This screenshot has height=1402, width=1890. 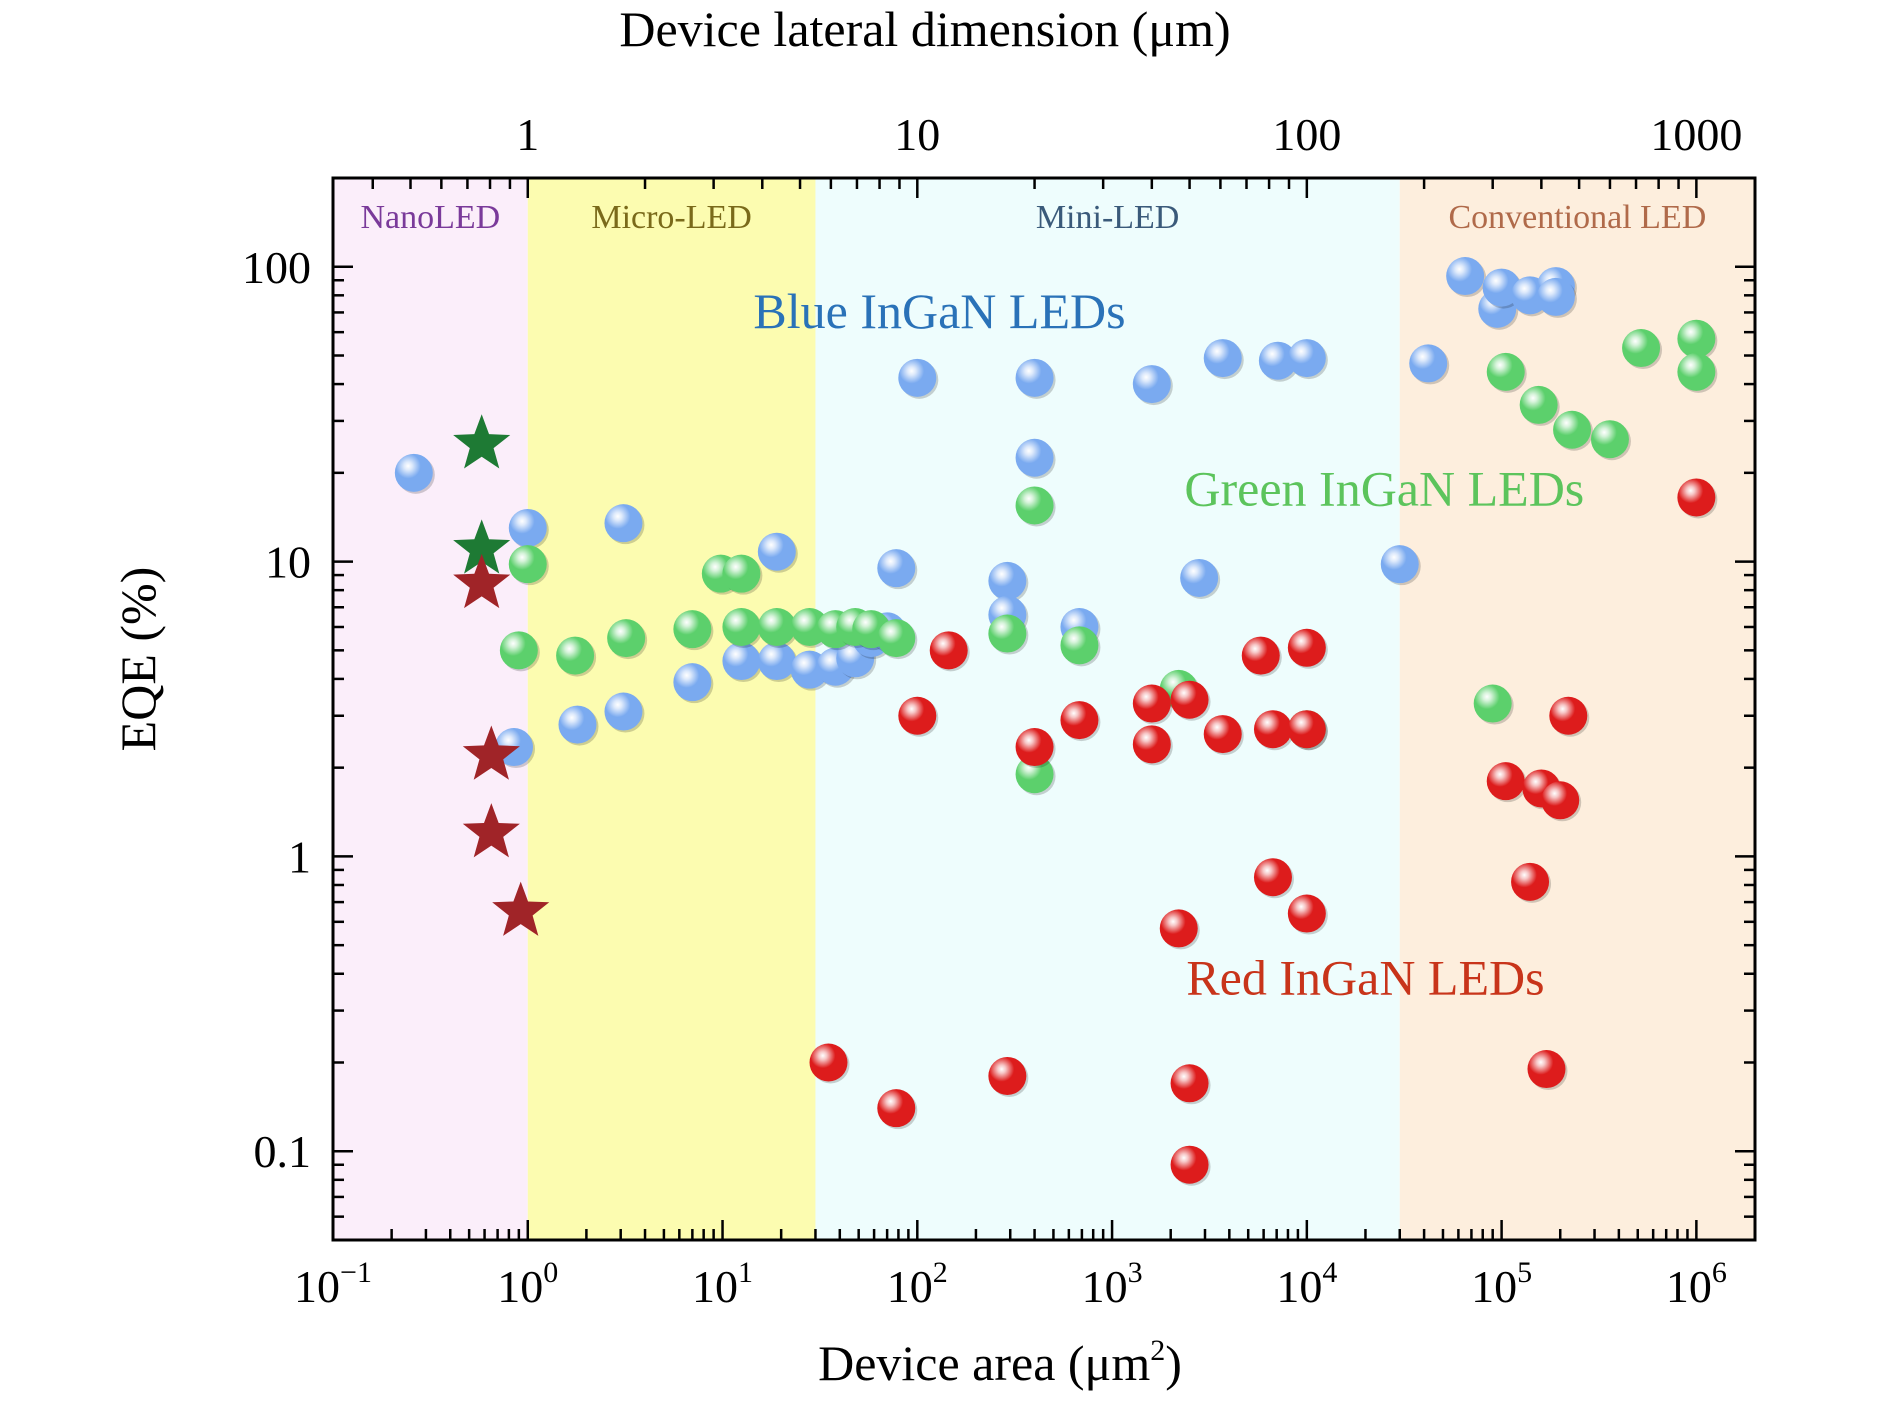 What do you see at coordinates (276, 267) in the screenshot?
I see `y-tick-label: 100` at bounding box center [276, 267].